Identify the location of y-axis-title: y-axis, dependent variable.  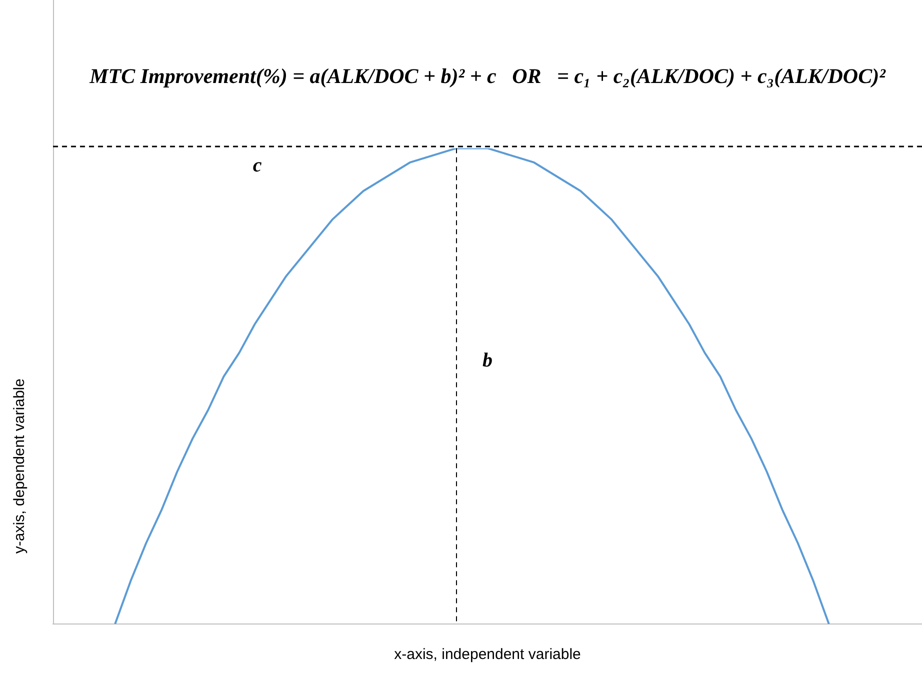
(19, 466).